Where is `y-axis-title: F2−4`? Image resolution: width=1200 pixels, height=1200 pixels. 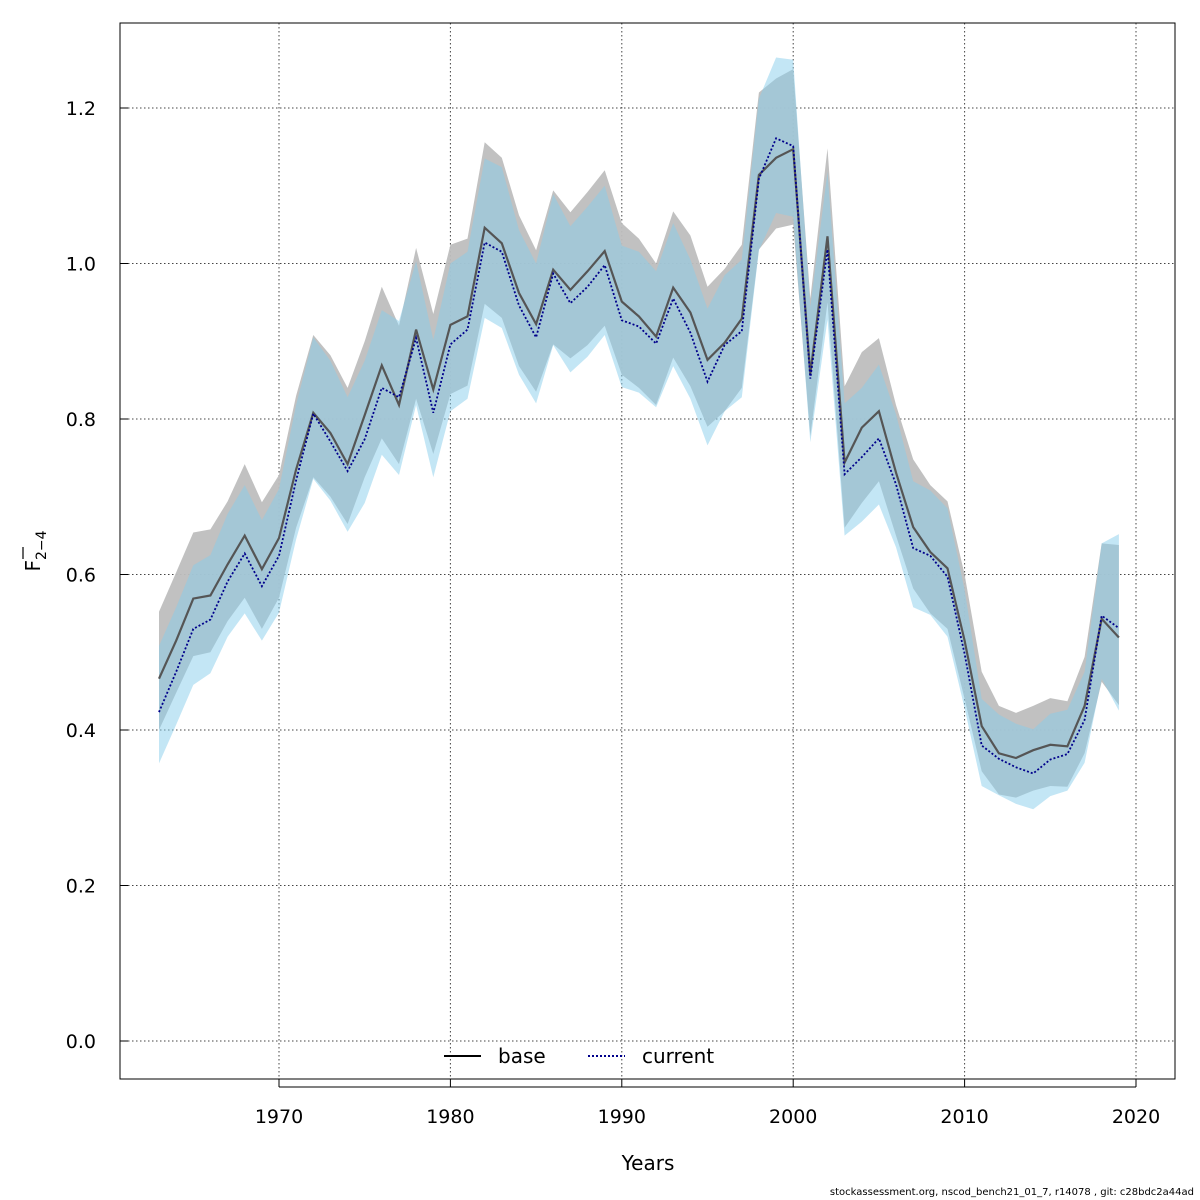 y-axis-title: F2−4 is located at coordinates (35, 550).